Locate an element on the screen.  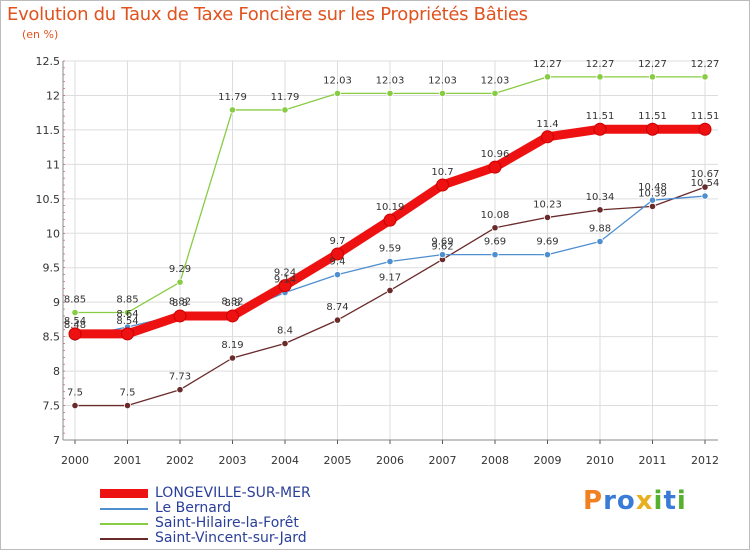
data-label-saint-hilaire: 11.79 is located at coordinates (285, 97).